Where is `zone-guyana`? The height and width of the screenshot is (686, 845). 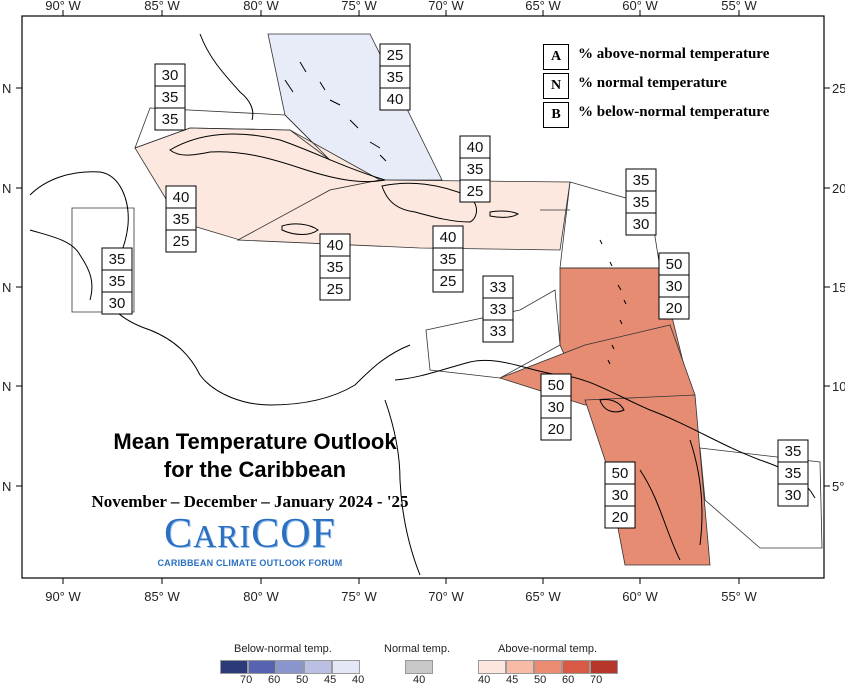 zone-guyana is located at coordinates (647, 480).